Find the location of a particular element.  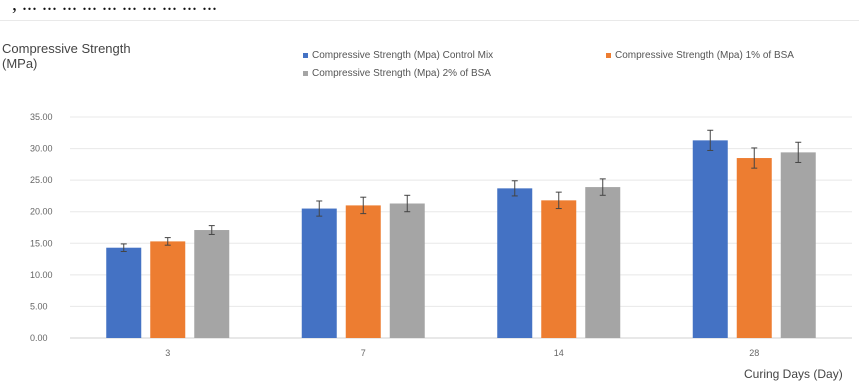

x-tick-label: 28 is located at coordinates (754, 353).